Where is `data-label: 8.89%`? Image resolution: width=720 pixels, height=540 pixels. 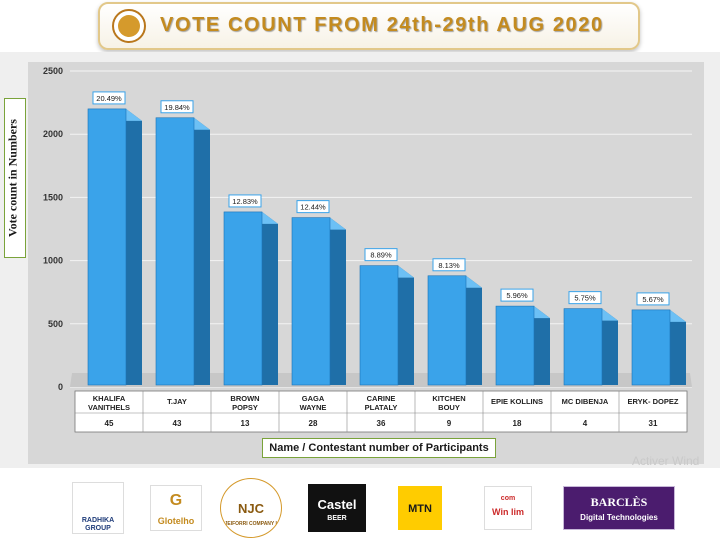 data-label: 8.89% is located at coordinates (381, 255).